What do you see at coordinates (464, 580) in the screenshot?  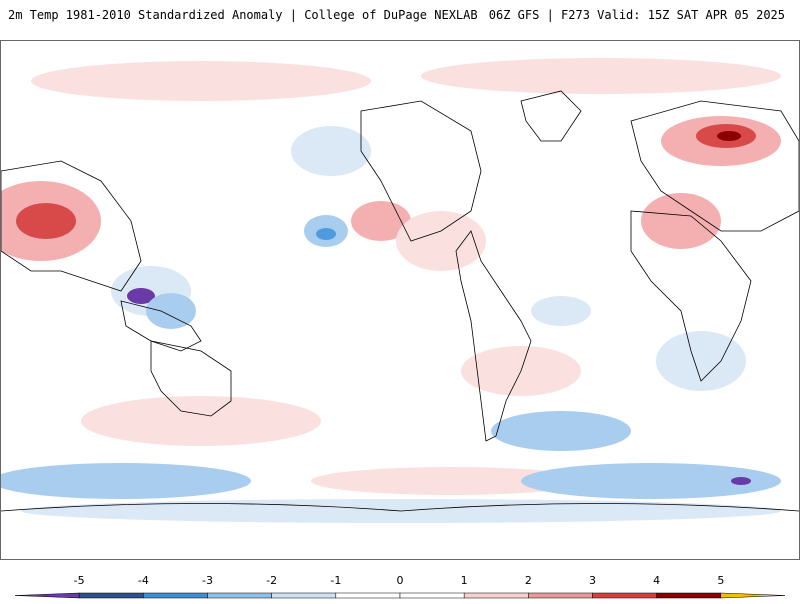 I see `legend-tick-label: 1` at bounding box center [464, 580].